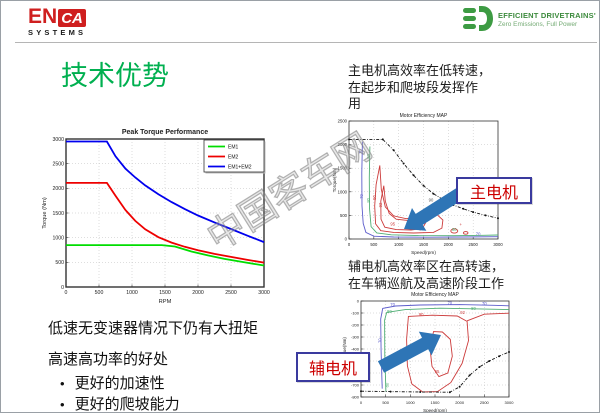 The width and height of the screenshot is (600, 413). I want to click on enca-wordmark-box: CA, so click(72, 18).